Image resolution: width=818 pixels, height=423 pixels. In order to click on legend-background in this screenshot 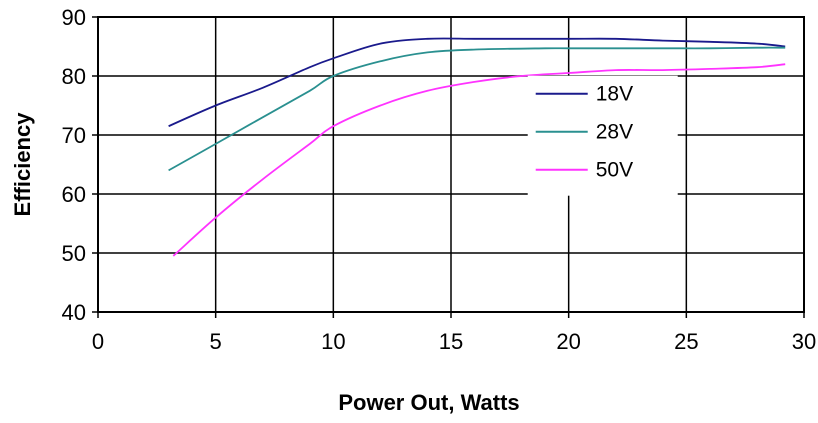, I will do `click(602, 135)`.